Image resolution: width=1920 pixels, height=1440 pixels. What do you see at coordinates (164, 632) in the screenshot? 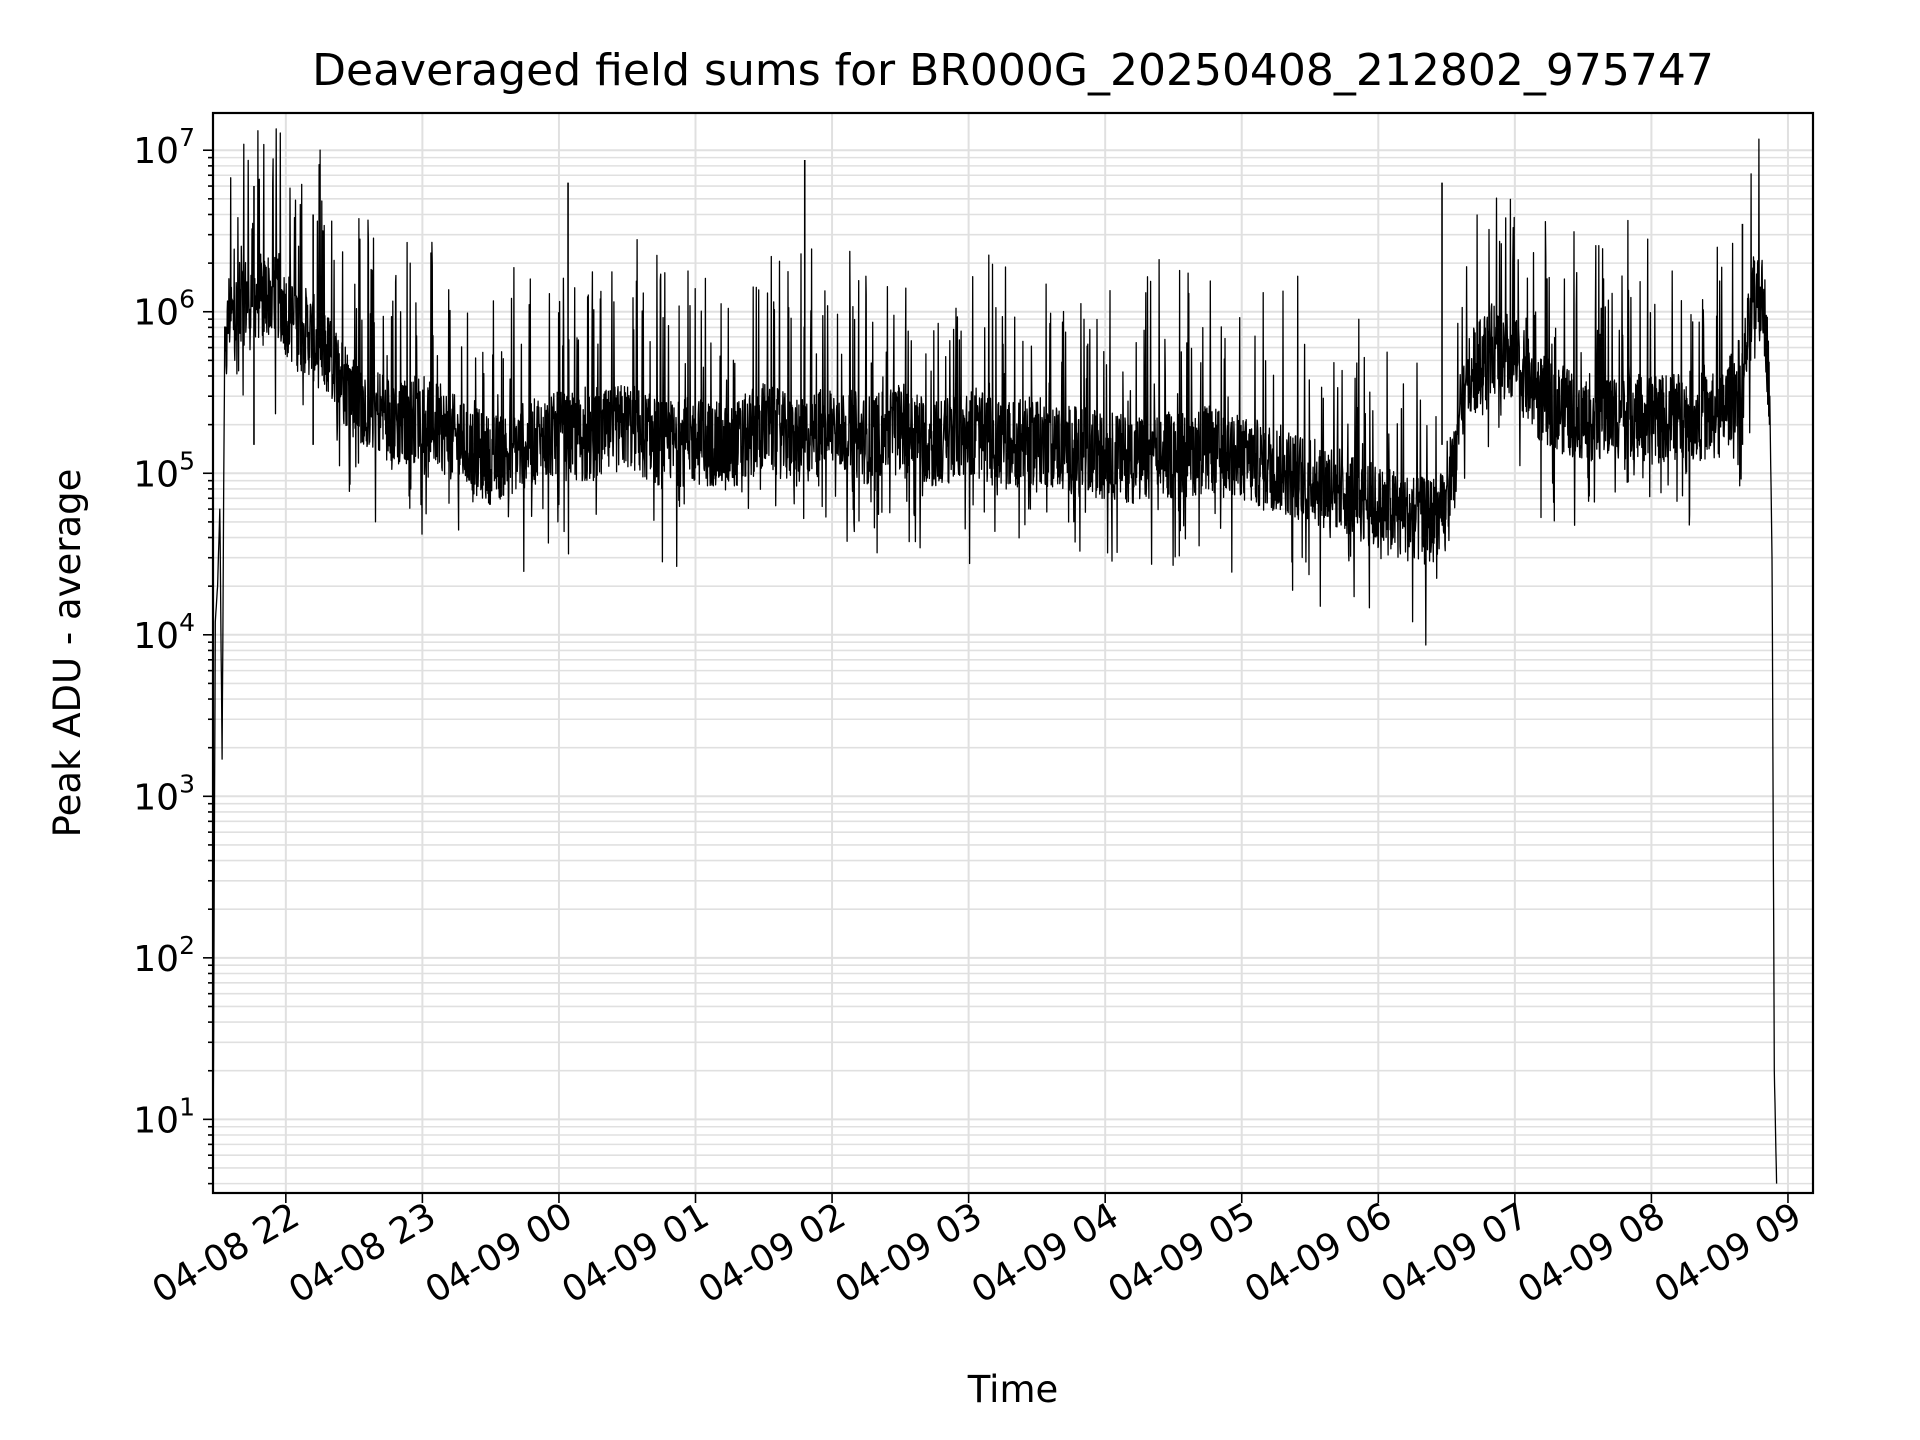
I see `y-tick-label: 10⁴` at bounding box center [164, 632].